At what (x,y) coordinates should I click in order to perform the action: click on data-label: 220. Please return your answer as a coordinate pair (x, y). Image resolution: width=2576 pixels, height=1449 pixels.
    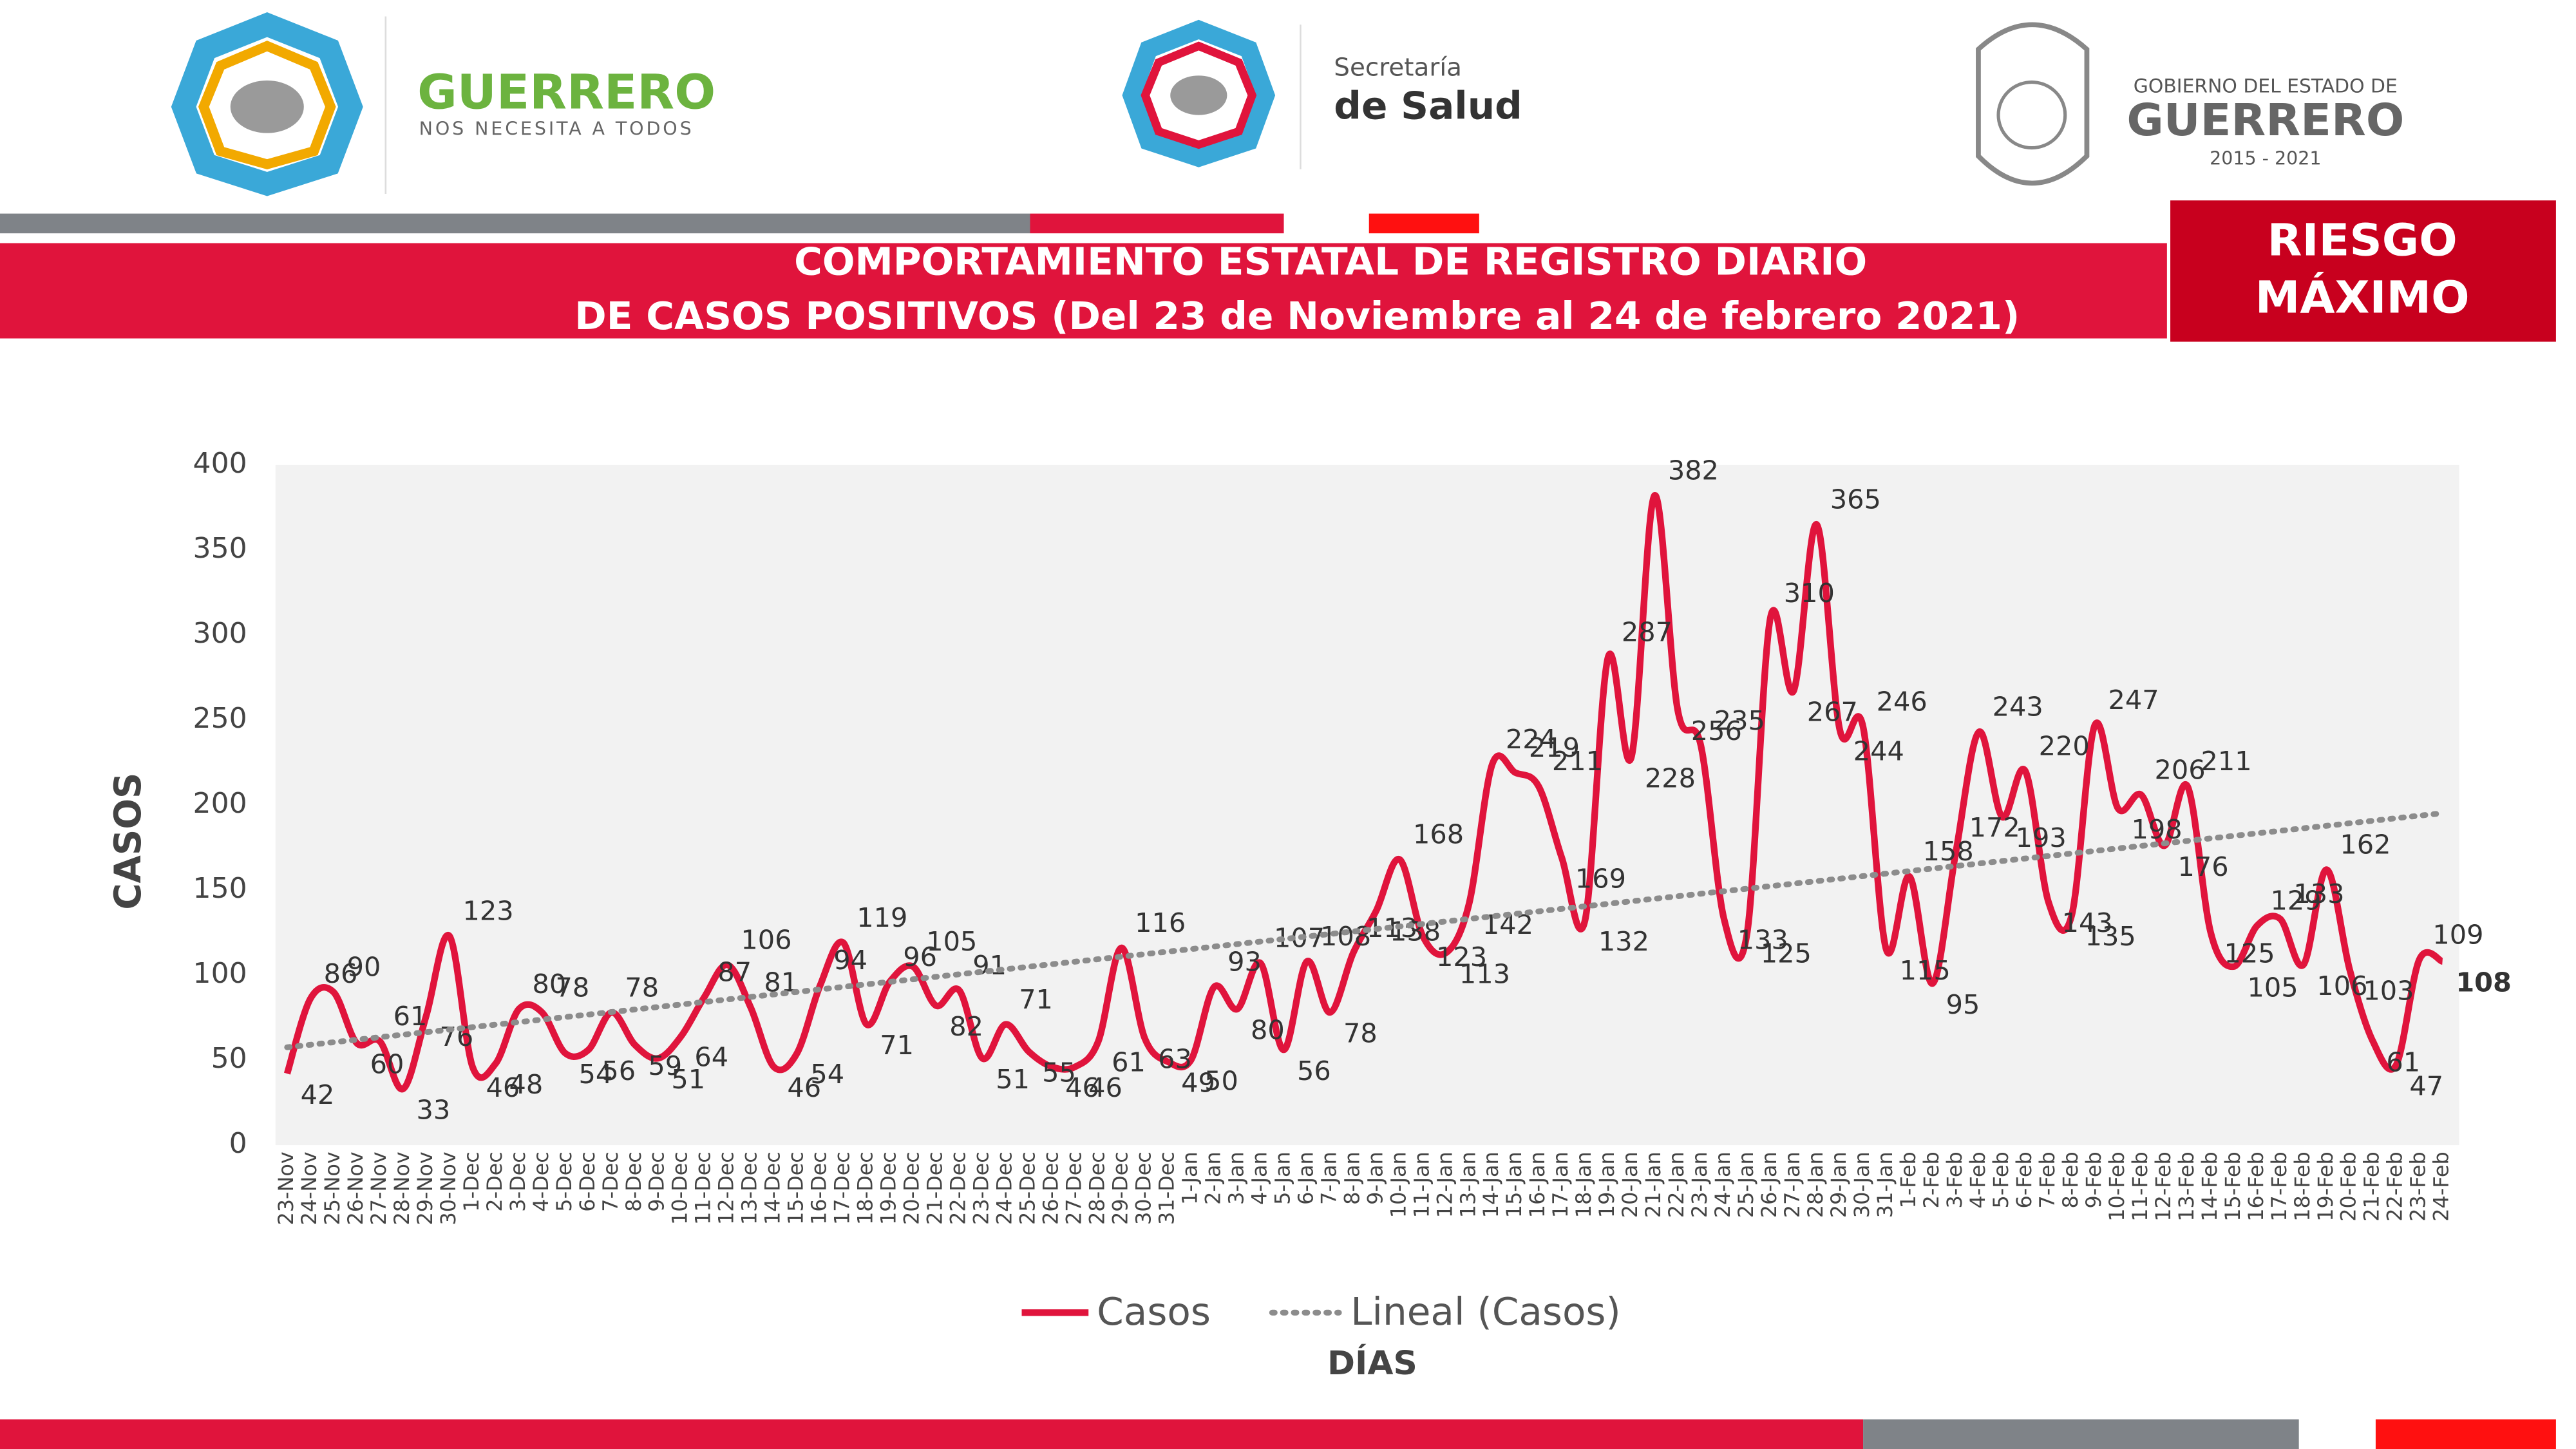
    Looking at the image, I should click on (2064, 747).